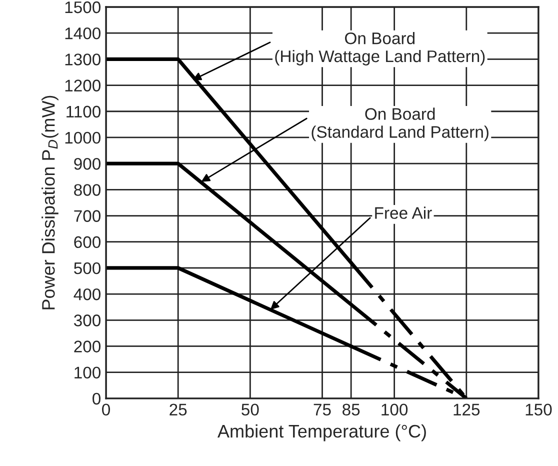 Image resolution: width=558 pixels, height=466 pixels. I want to click on y-tick-label: 900, so click(87, 164).